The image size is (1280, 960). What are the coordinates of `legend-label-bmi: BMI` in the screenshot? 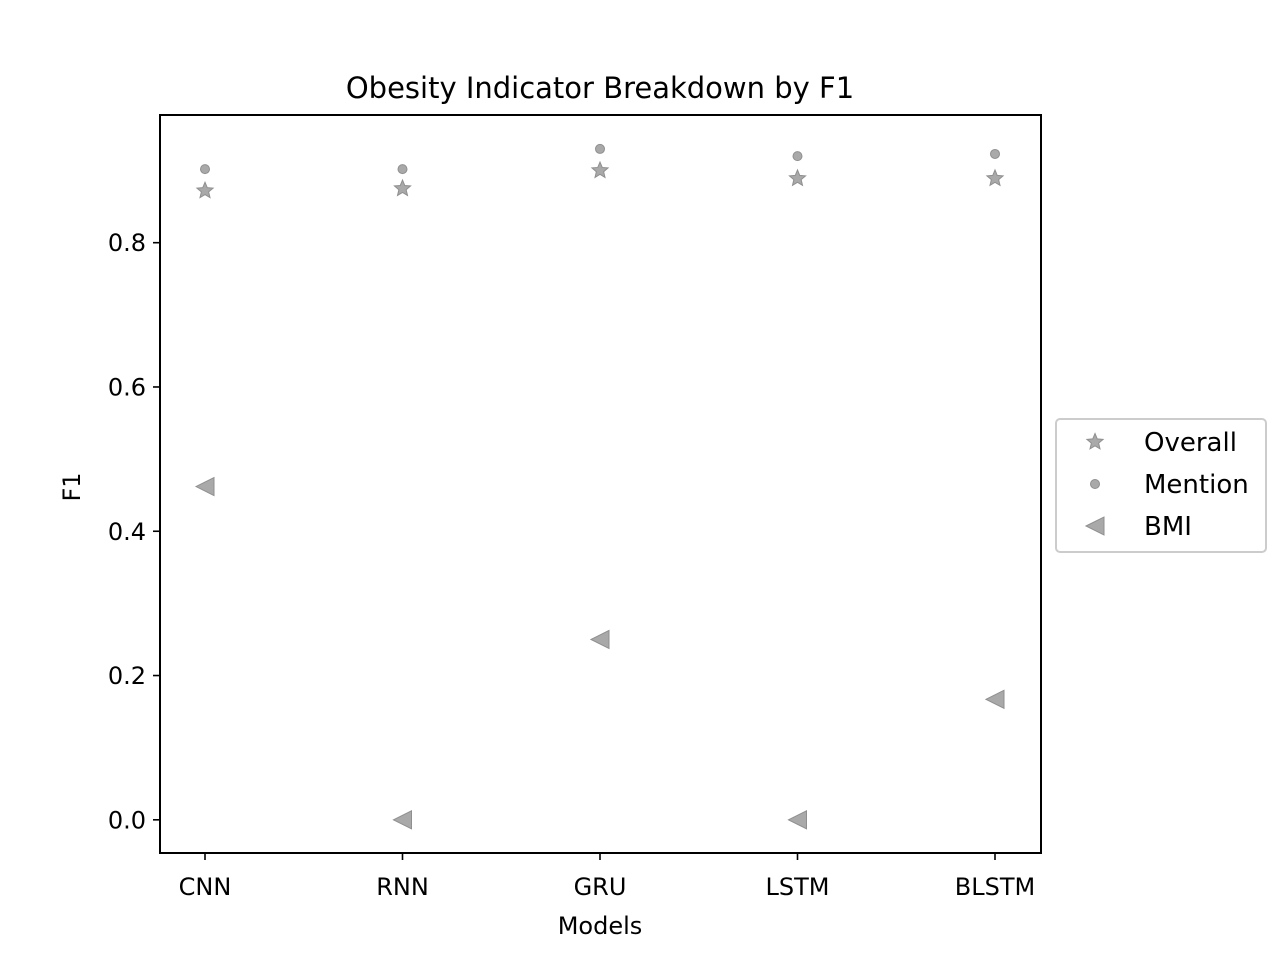 It's located at (1168, 527).